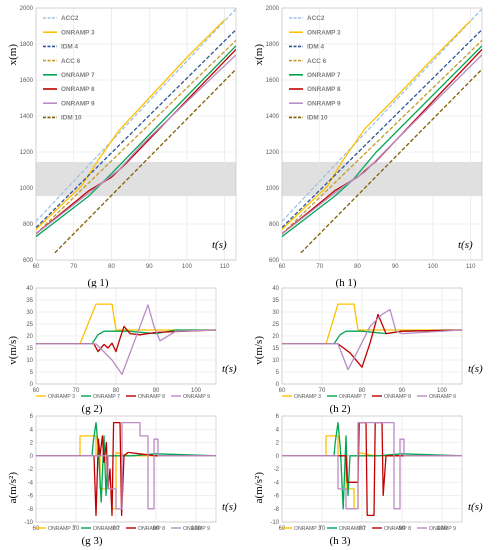 The image size is (504, 550). I want to click on legend-label: ONRAMP 7, so click(352, 529).